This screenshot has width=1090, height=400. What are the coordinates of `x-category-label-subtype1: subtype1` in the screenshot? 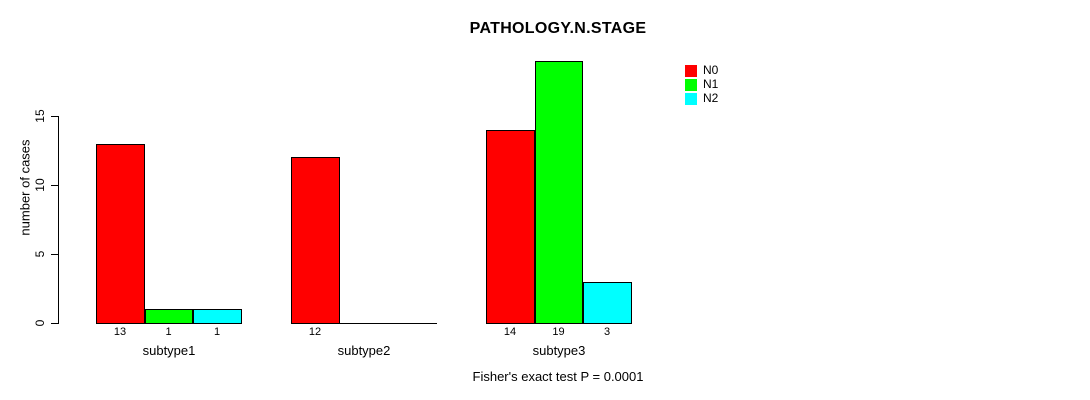 It's located at (169, 350).